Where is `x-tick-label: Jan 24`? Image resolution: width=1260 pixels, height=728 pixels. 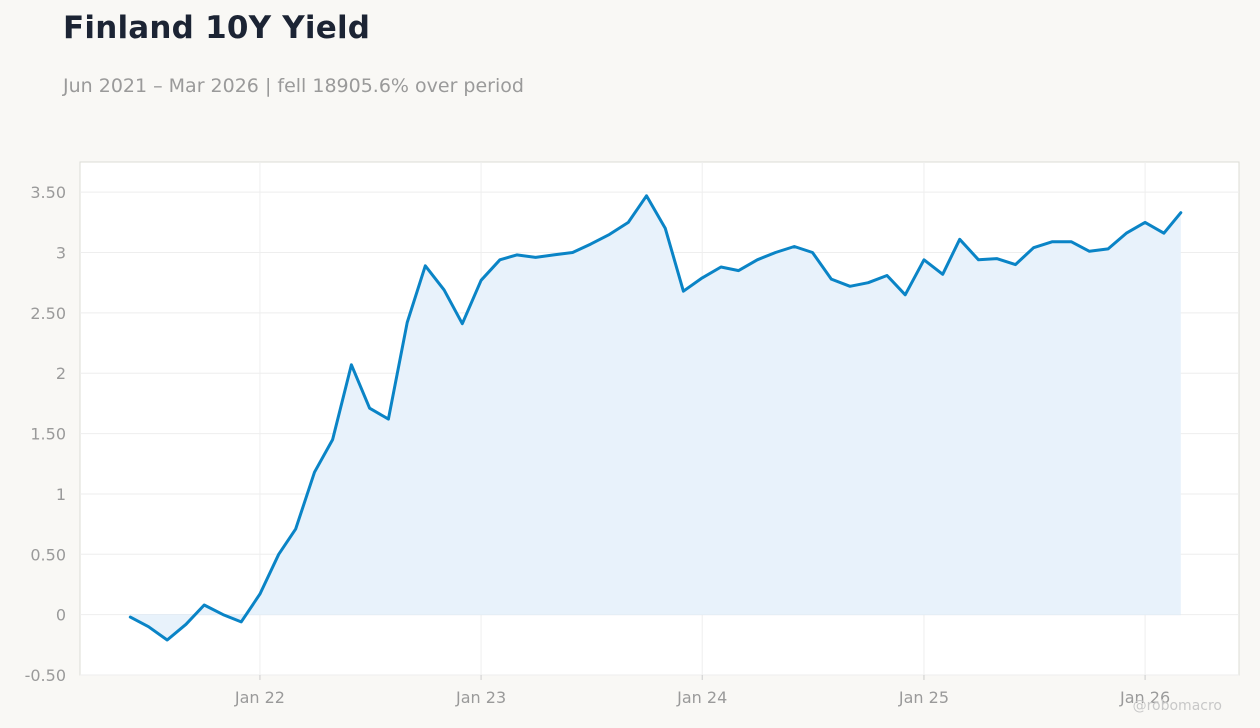 x-tick-label: Jan 24 is located at coordinates (701, 697).